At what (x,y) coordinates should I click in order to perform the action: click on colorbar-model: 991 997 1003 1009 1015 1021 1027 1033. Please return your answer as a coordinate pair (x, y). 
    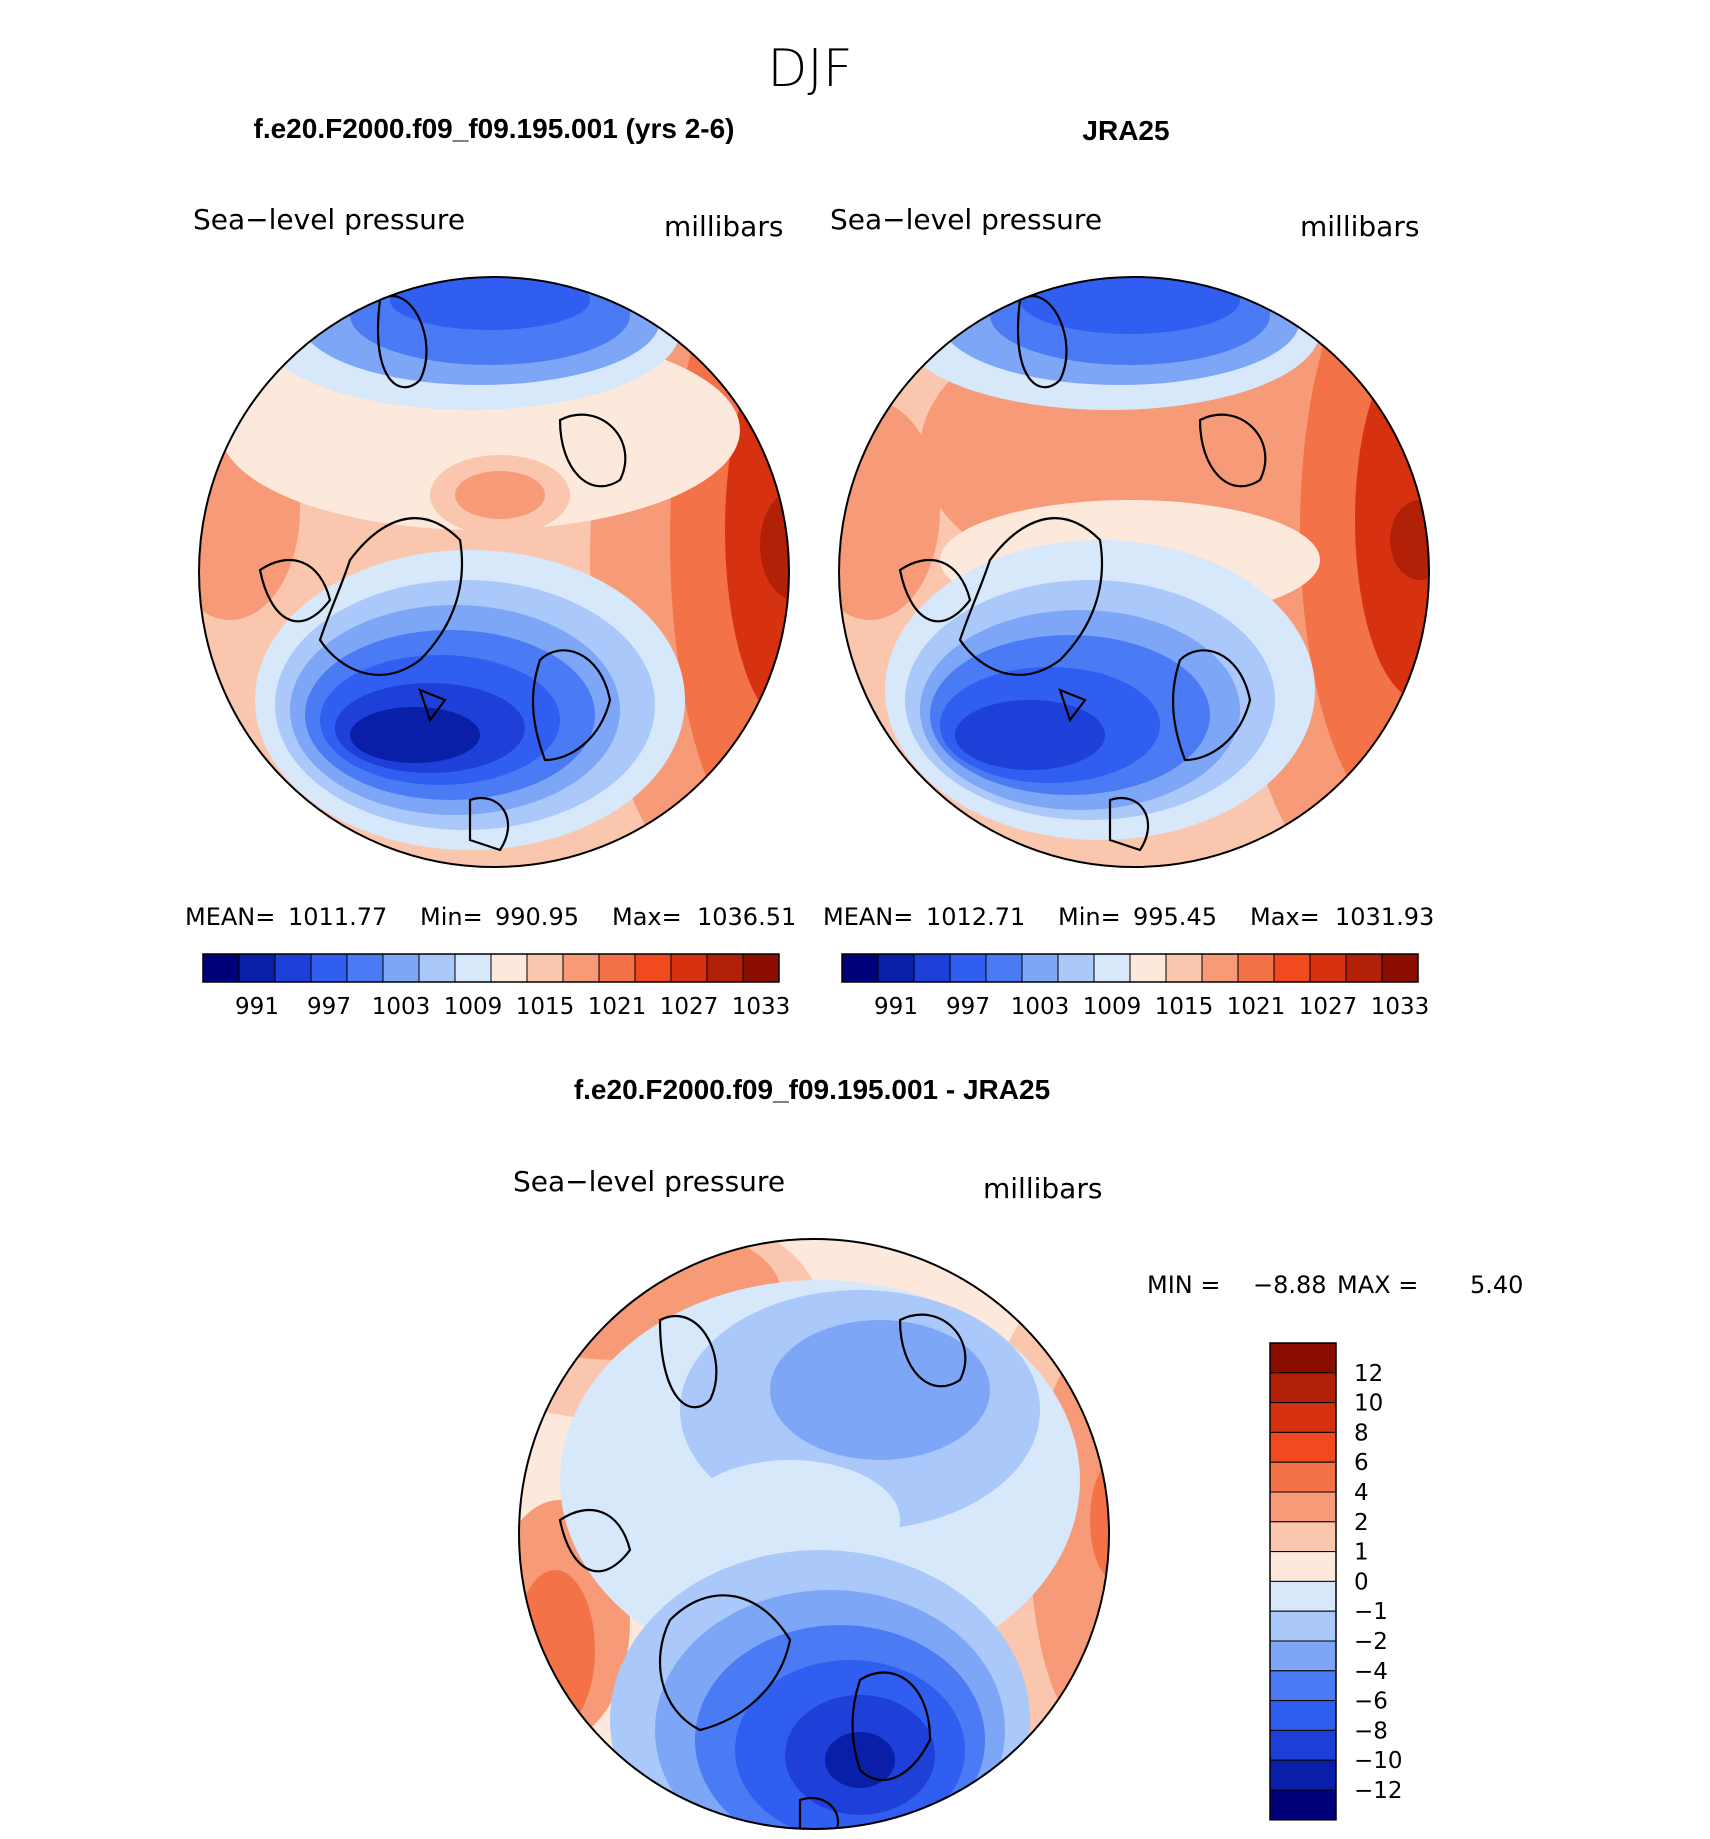
    Looking at the image, I should click on (496, 986).